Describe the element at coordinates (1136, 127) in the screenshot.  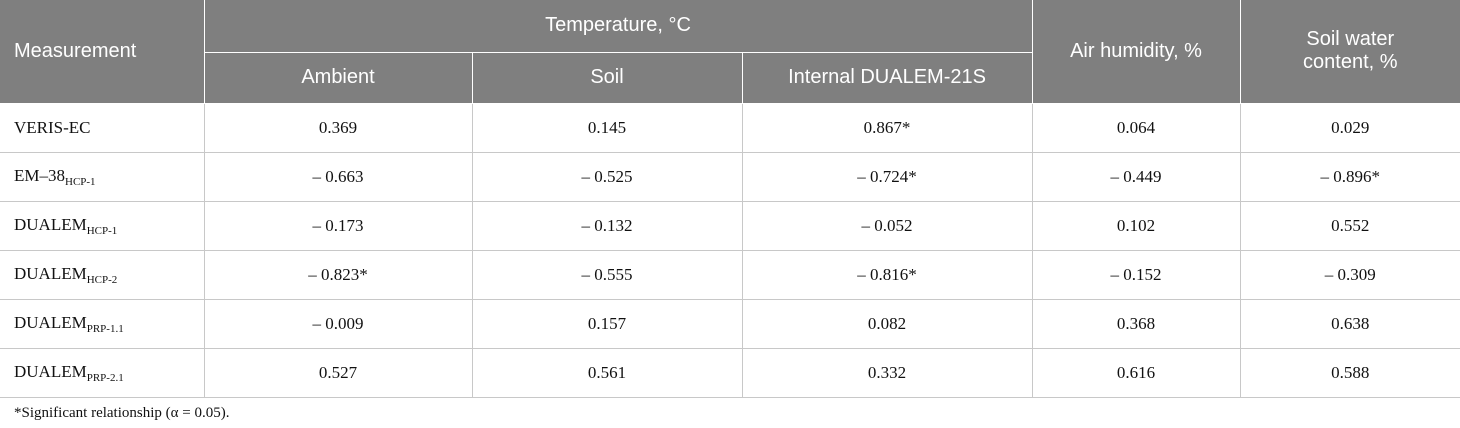
I see `value-cell: 0.064` at that location.